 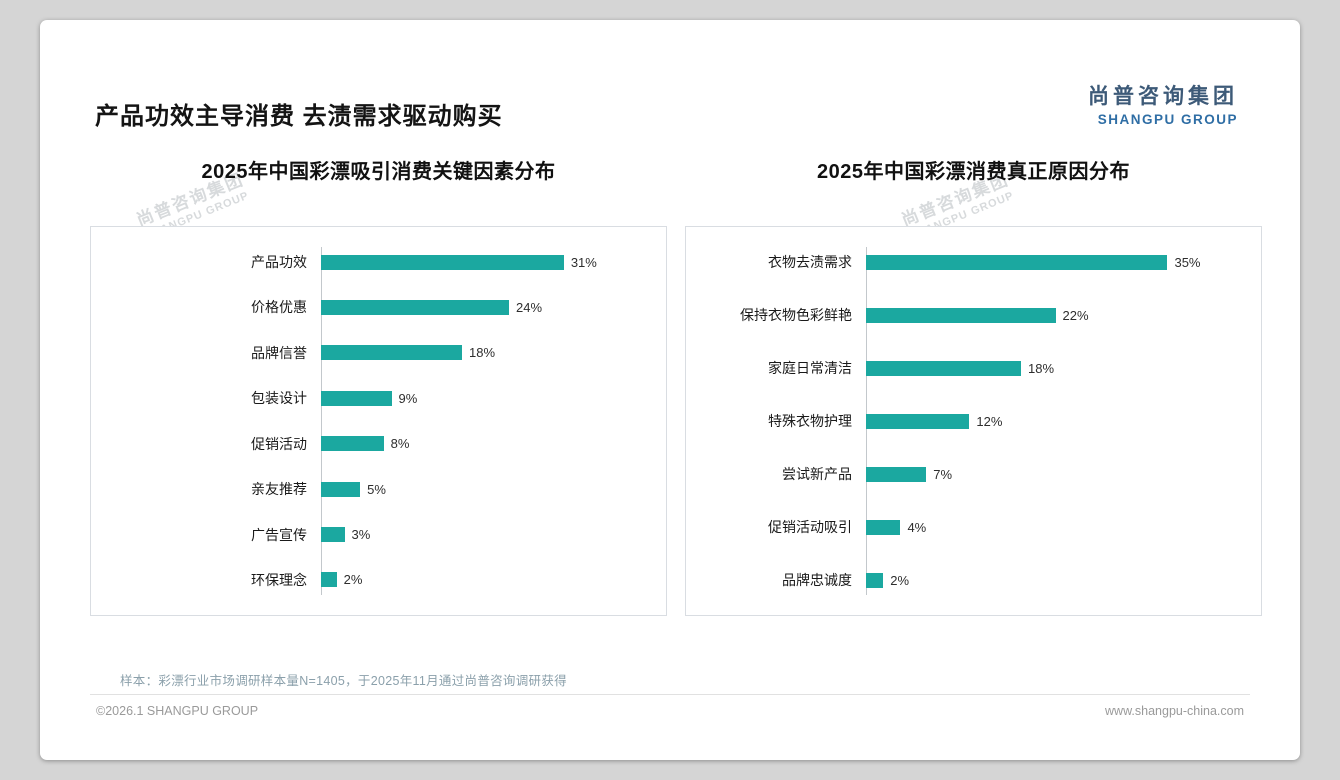 I want to click on bar-row: 促销活动吸引 4%, so click(x=965, y=527).